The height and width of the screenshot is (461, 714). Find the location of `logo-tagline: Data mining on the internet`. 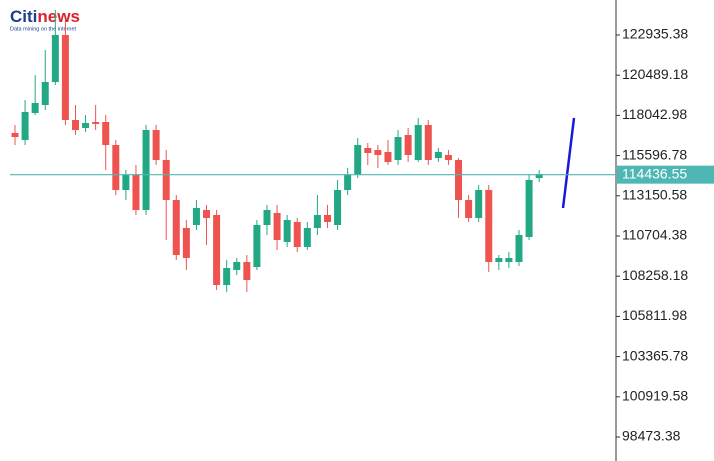

logo-tagline: Data mining on the internet is located at coordinates (43, 29).